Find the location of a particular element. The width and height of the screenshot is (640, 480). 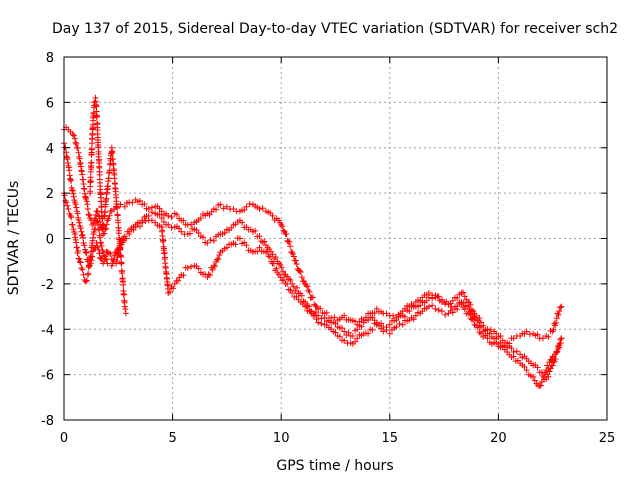

x-tick-label: 15 is located at coordinates (390, 438).